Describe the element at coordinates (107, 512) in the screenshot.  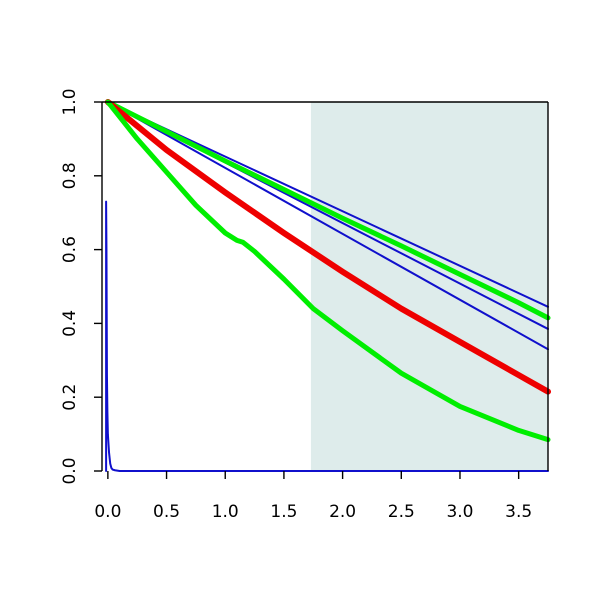
I see `x-tick-label: 0.0` at that location.